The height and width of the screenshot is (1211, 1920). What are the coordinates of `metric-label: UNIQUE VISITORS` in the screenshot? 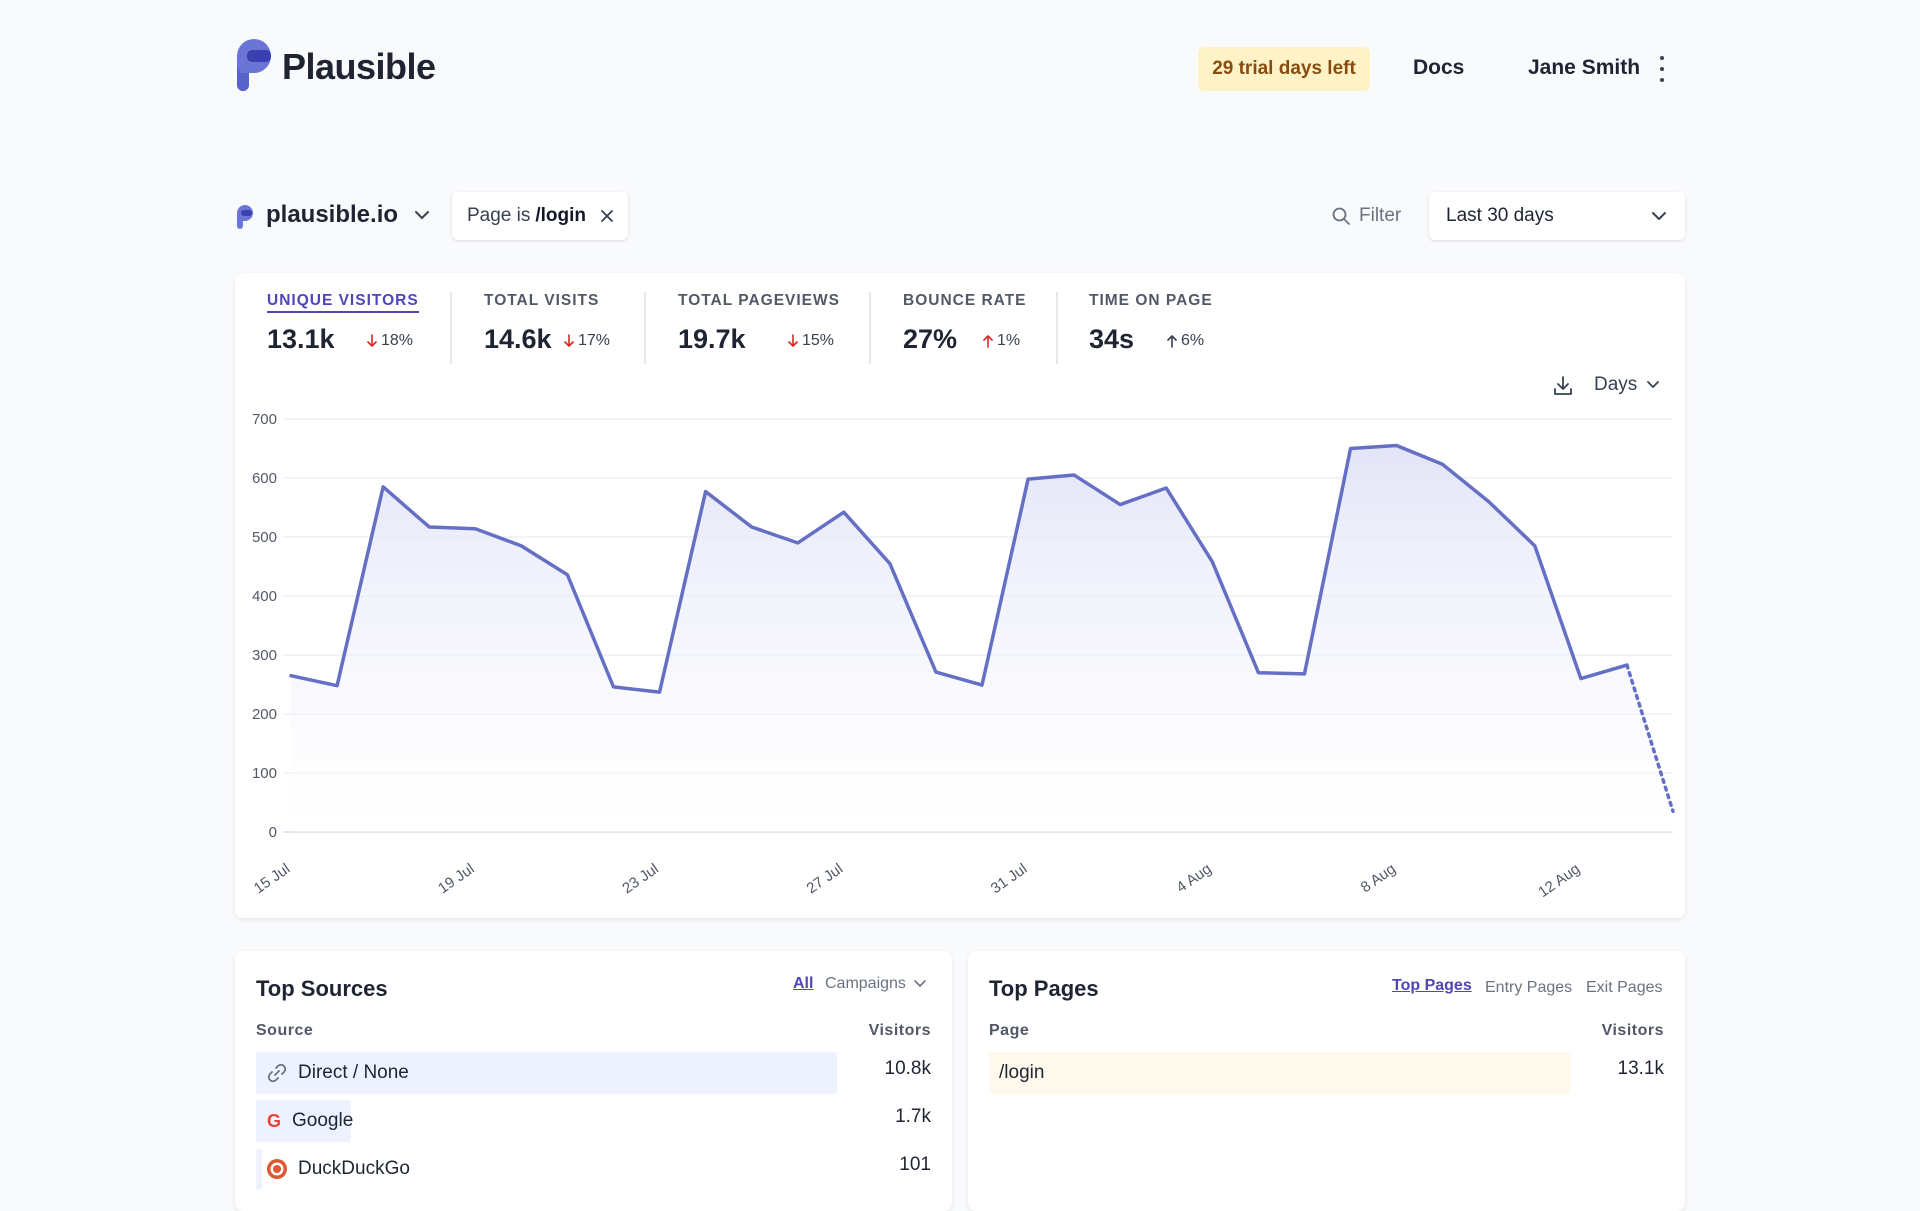 It's located at (343, 302).